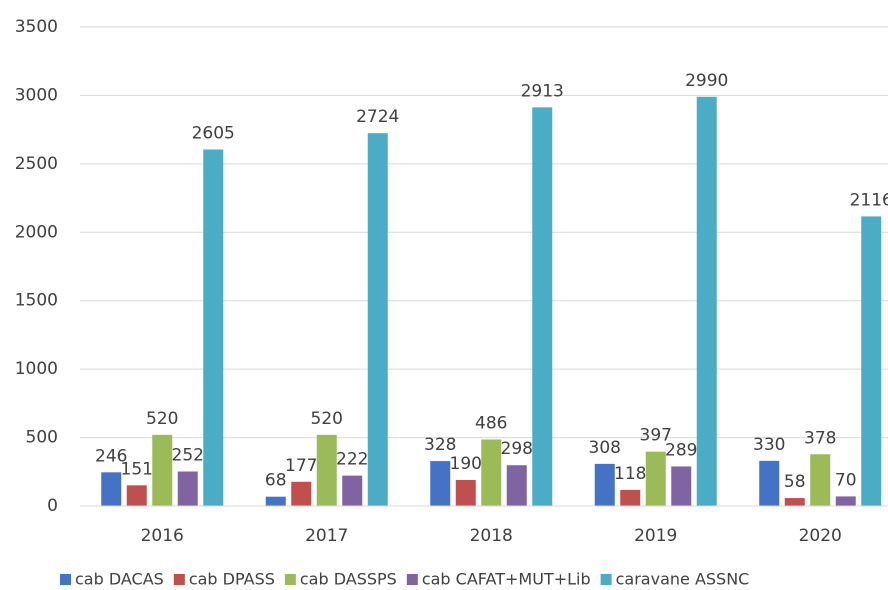 This screenshot has width=888, height=590. What do you see at coordinates (162, 536) in the screenshot?
I see `x-tick-label: 2016` at bounding box center [162, 536].